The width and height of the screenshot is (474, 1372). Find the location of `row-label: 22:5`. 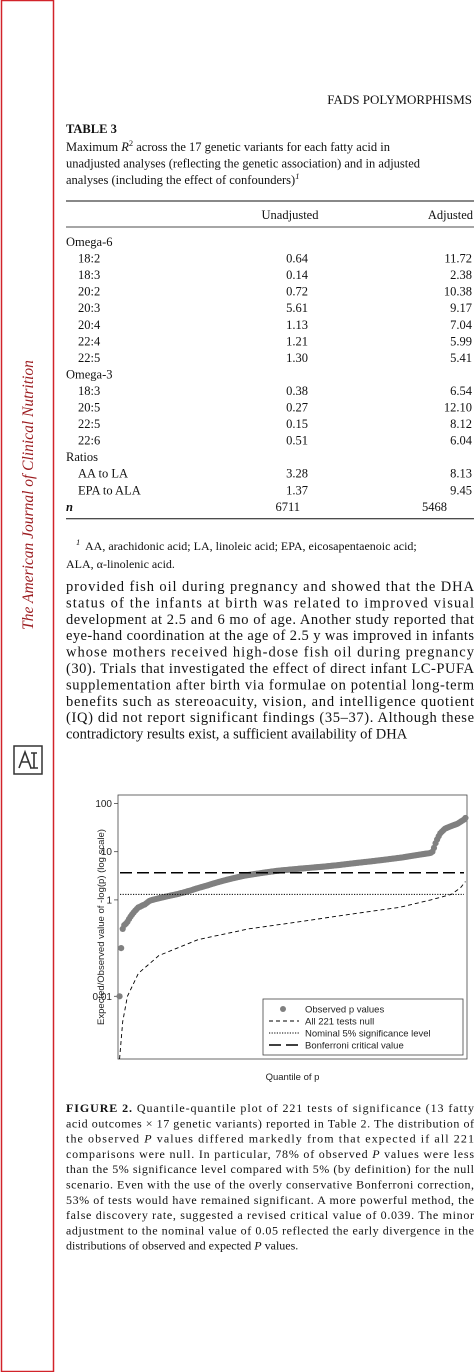

row-label: 22:5 is located at coordinates (89, 424).